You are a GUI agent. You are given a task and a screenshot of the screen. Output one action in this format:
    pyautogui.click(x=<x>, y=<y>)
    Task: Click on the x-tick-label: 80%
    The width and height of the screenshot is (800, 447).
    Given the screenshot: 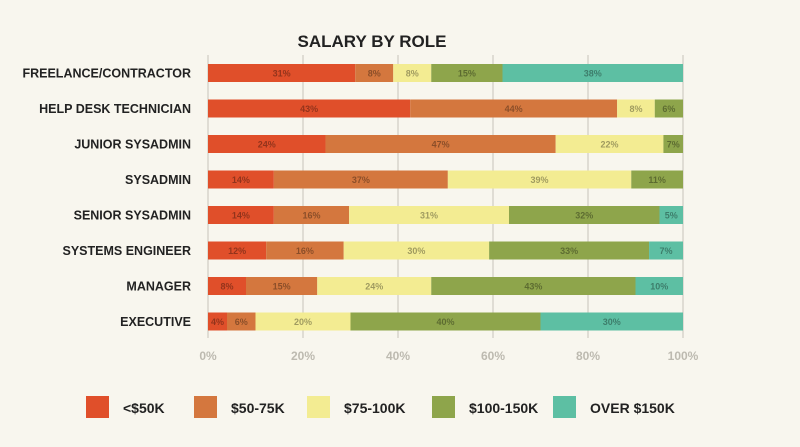 What is the action you would take?
    pyautogui.click(x=588, y=356)
    